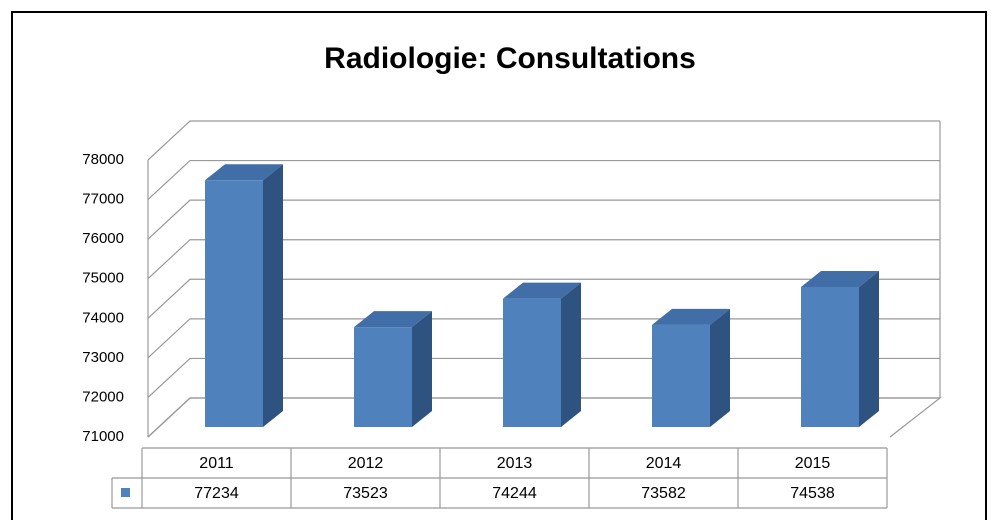 This screenshot has width=998, height=520. What do you see at coordinates (103, 278) in the screenshot?
I see `y-tick-label: 75000` at bounding box center [103, 278].